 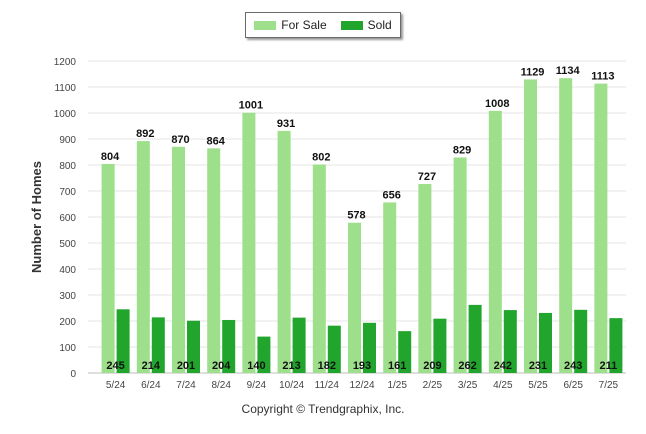 What do you see at coordinates (323, 409) in the screenshot?
I see `copyright-text: Copyright © Trendgraphix, Inc.` at bounding box center [323, 409].